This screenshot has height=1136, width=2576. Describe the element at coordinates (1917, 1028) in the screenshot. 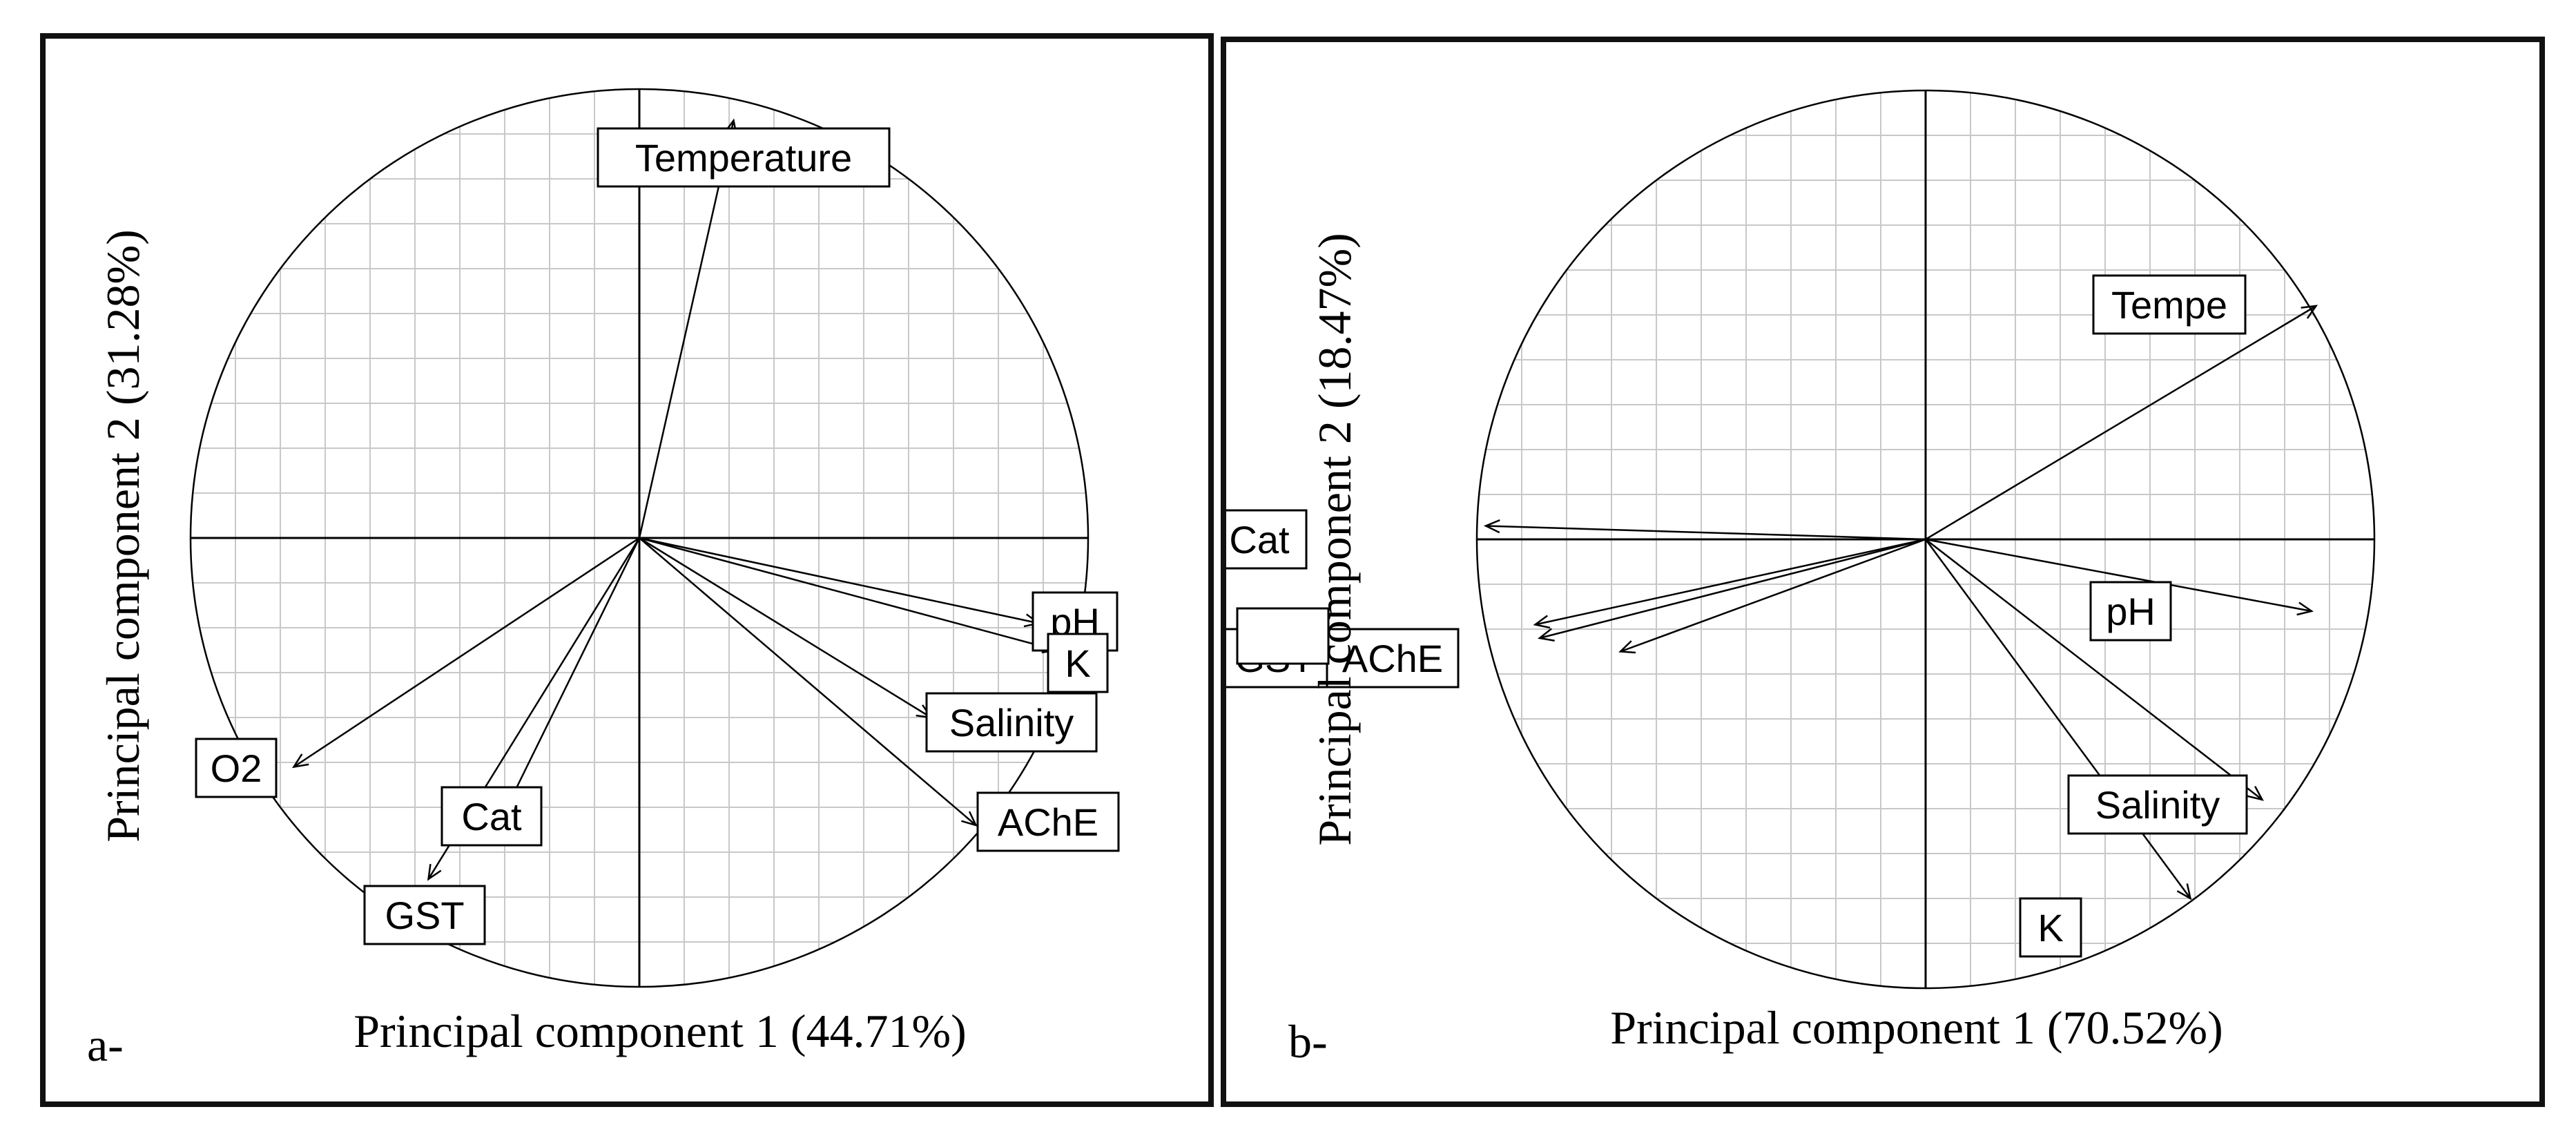

I see `x-axis-title: Principal component 1 (70.52%)` at that location.